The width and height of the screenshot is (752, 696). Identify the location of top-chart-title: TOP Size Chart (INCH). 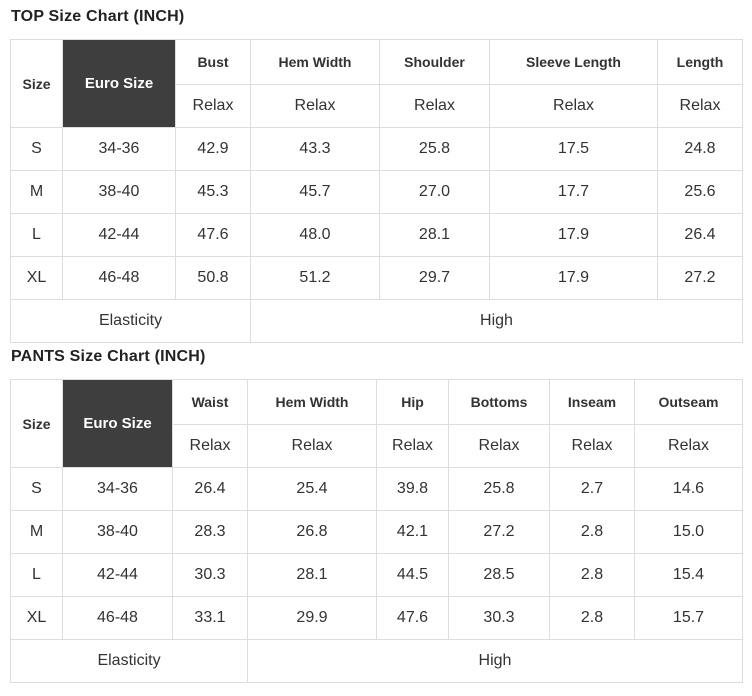
(98, 16).